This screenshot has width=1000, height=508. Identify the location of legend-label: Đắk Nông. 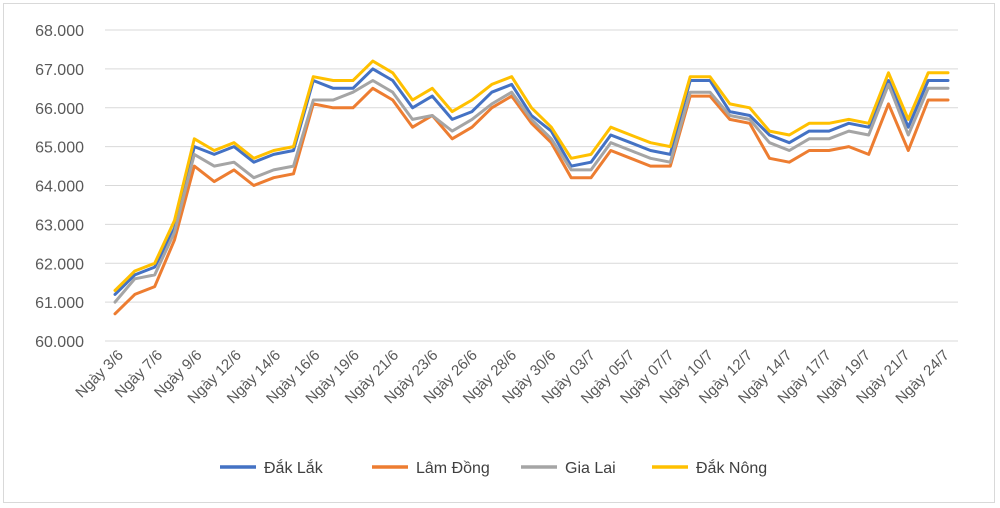
(731, 467).